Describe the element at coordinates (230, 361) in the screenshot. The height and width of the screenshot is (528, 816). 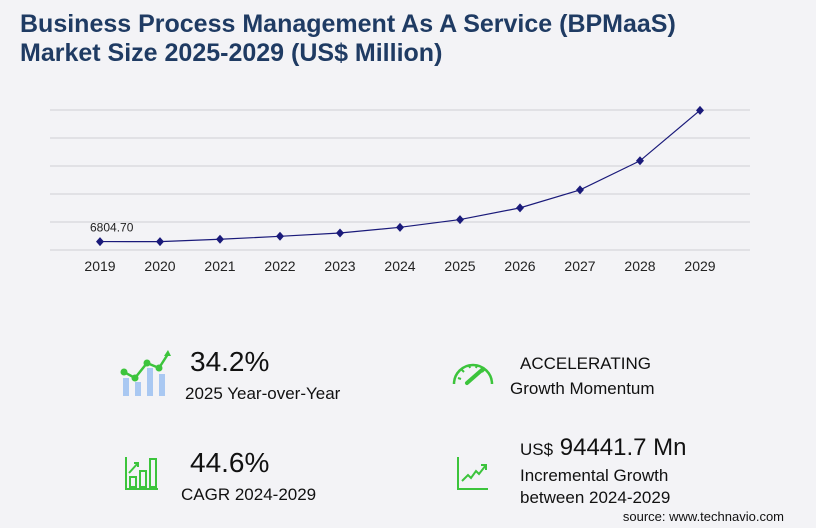
I see `yoy-value: 34.2%` at that location.